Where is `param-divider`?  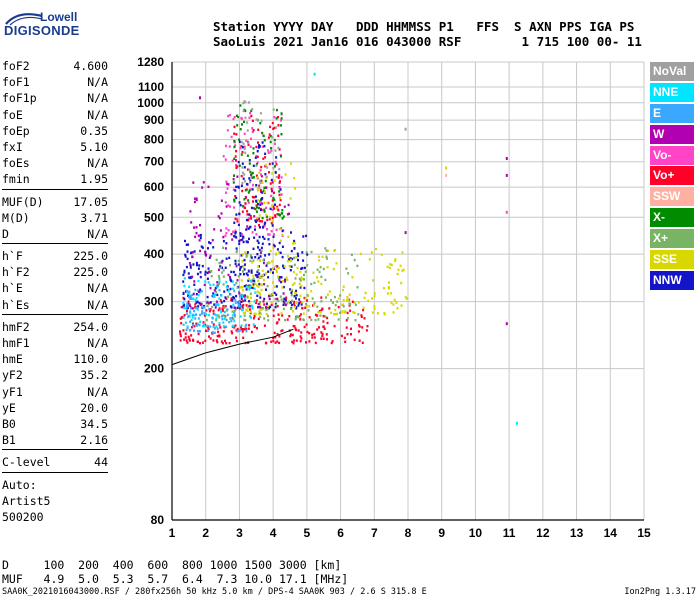 param-divider is located at coordinates (55, 315).